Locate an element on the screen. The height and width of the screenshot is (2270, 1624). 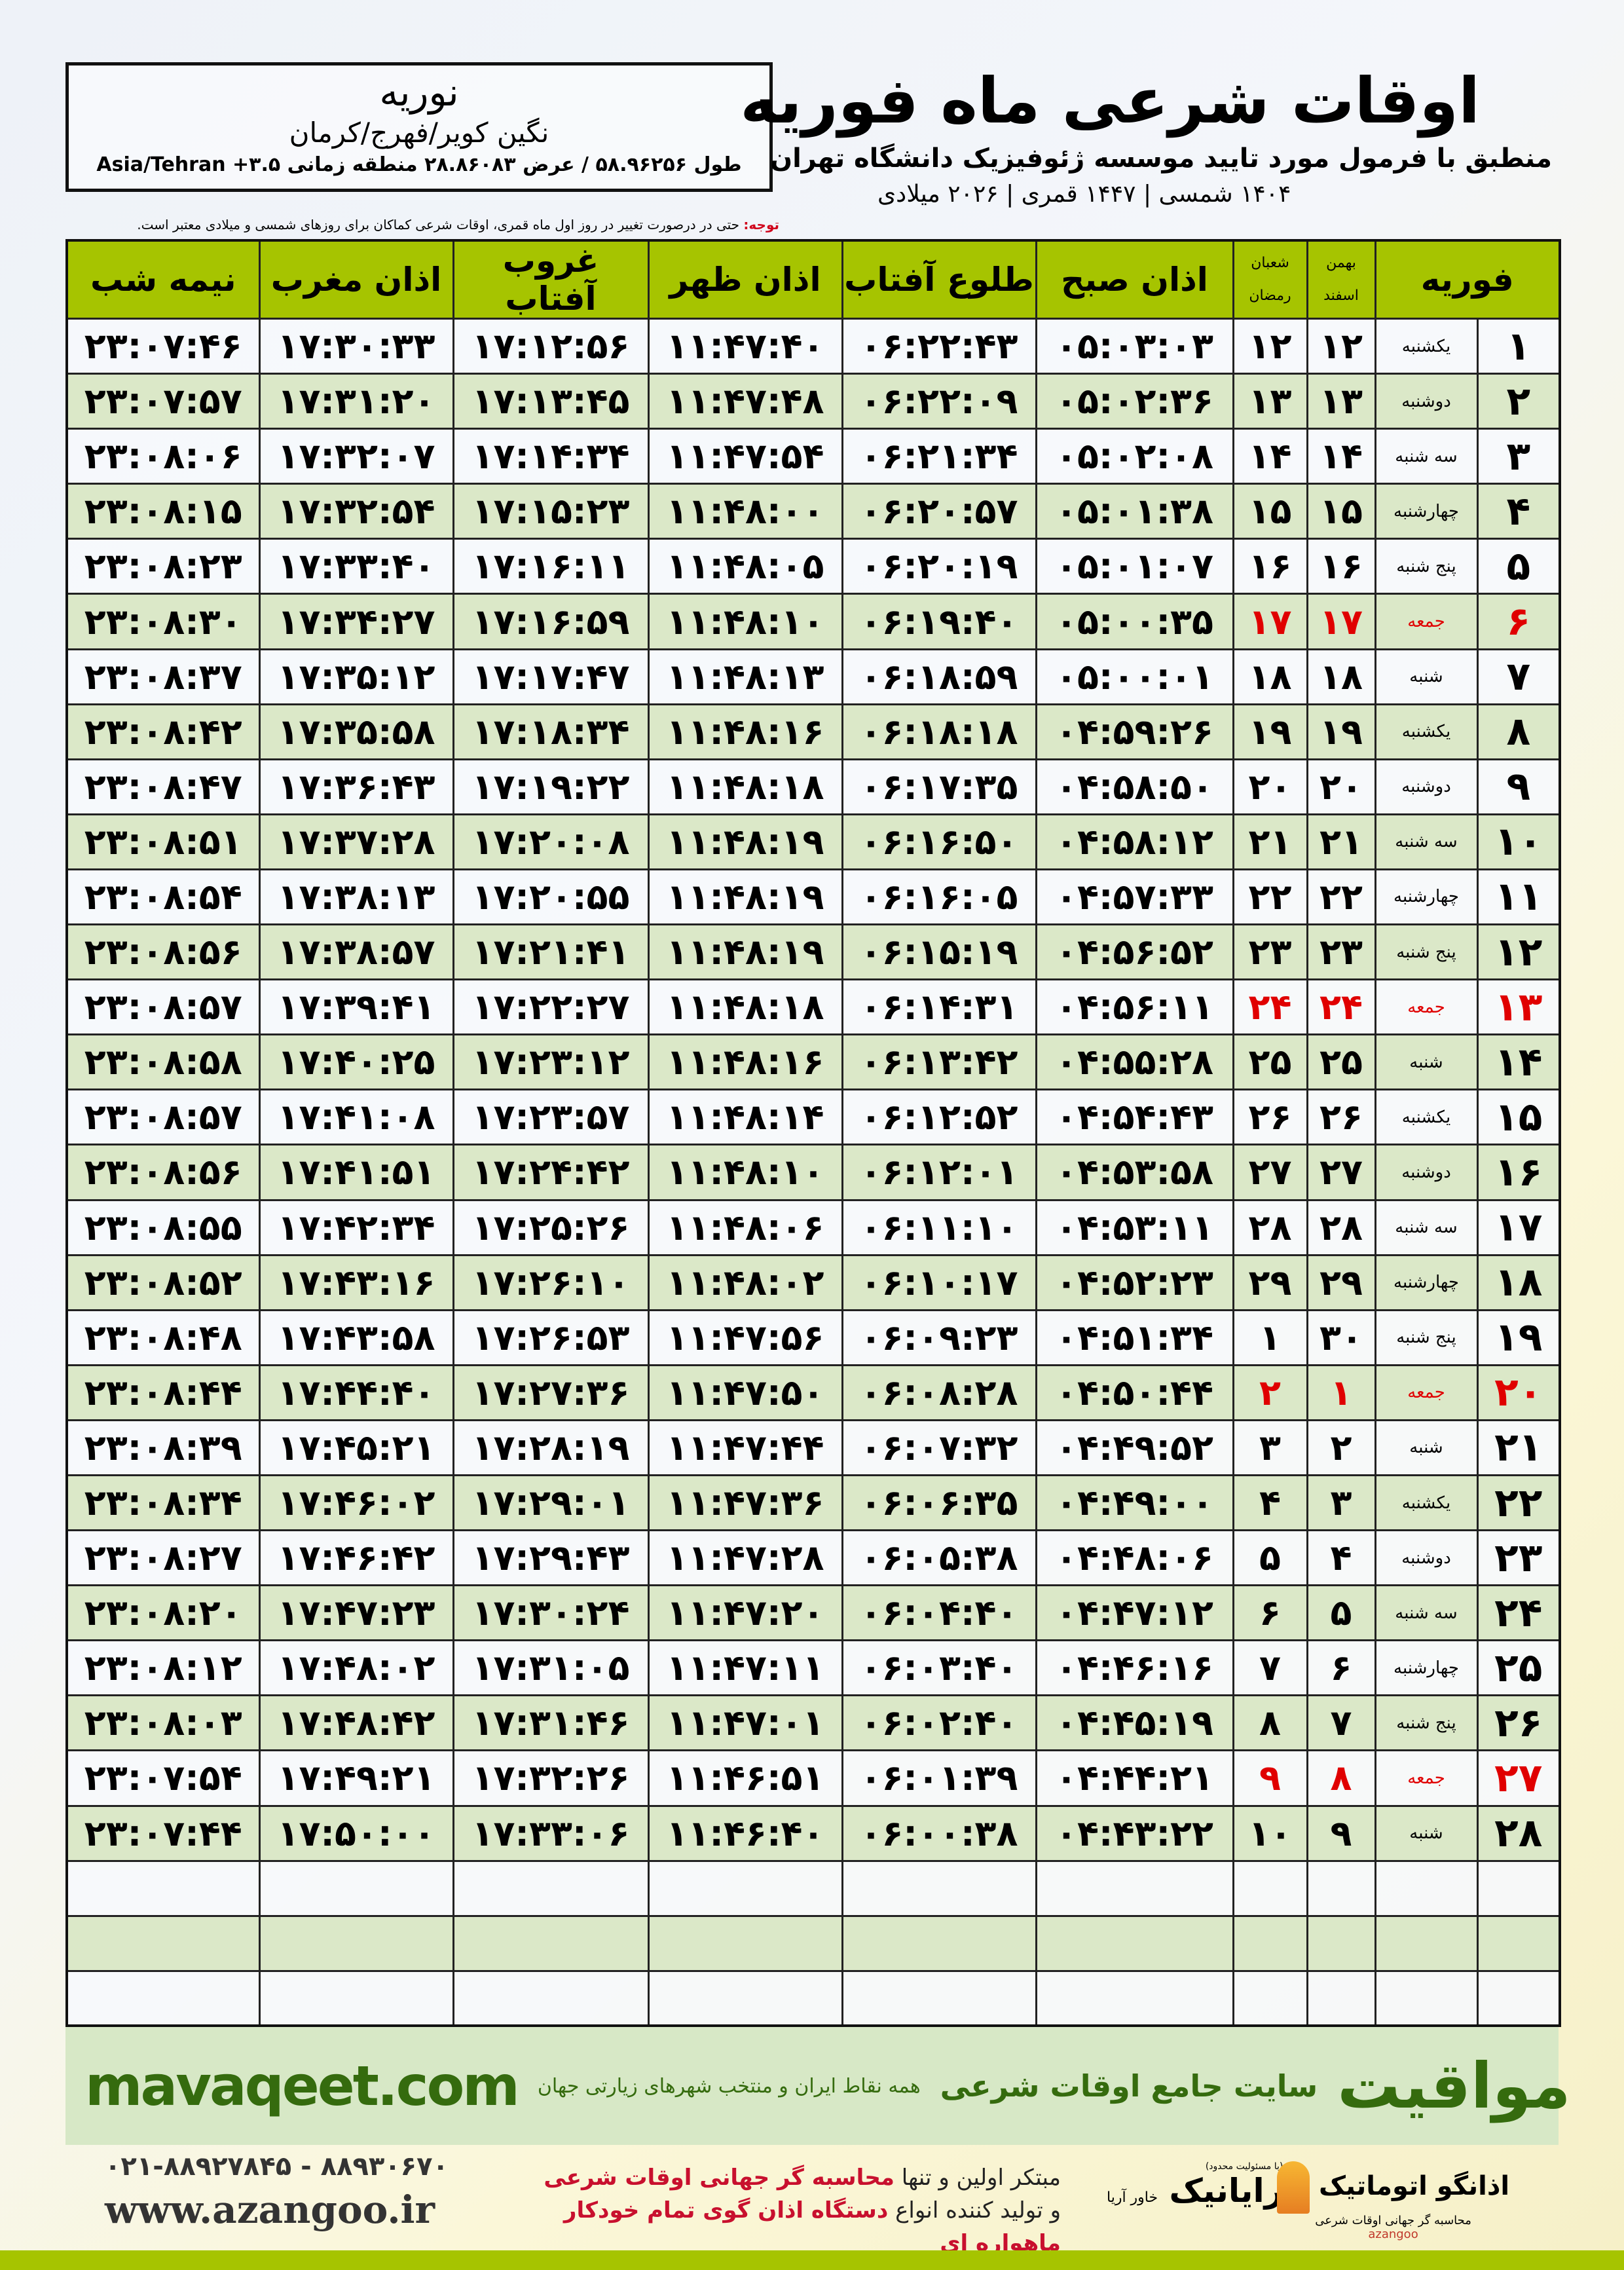
cell-sunset: ۱۷:۲۳:۵۷ is located at coordinates (551, 1117).